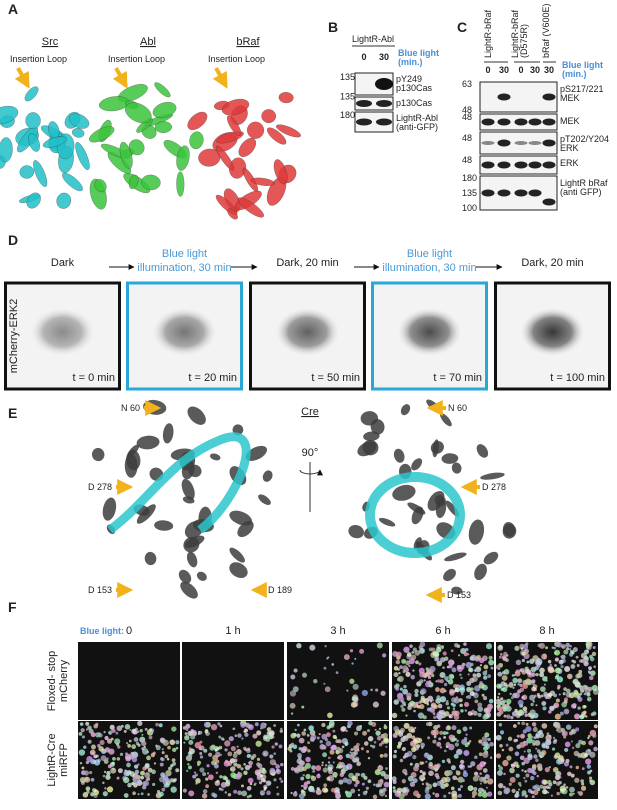  Describe the element at coordinates (38, 59) in the screenshot. I see `loop-label: Insertion Loop` at that location.